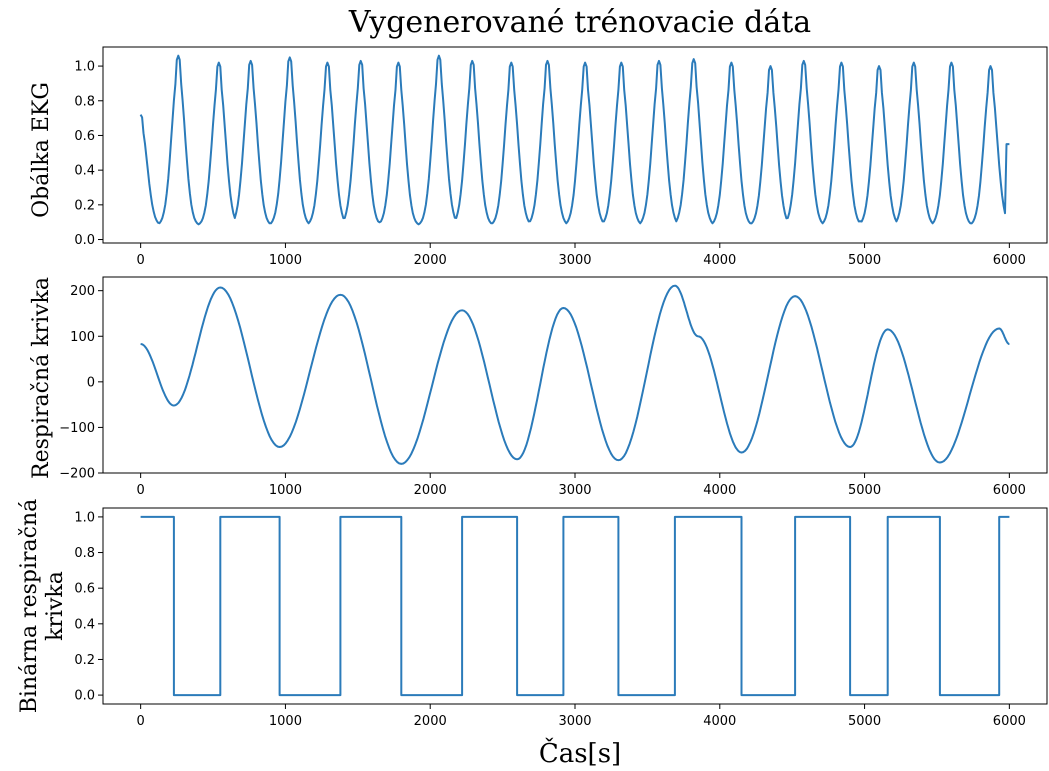 This screenshot has width=1049, height=771. I want to click on binary-ytick-label: 0.2, so click(84, 660).